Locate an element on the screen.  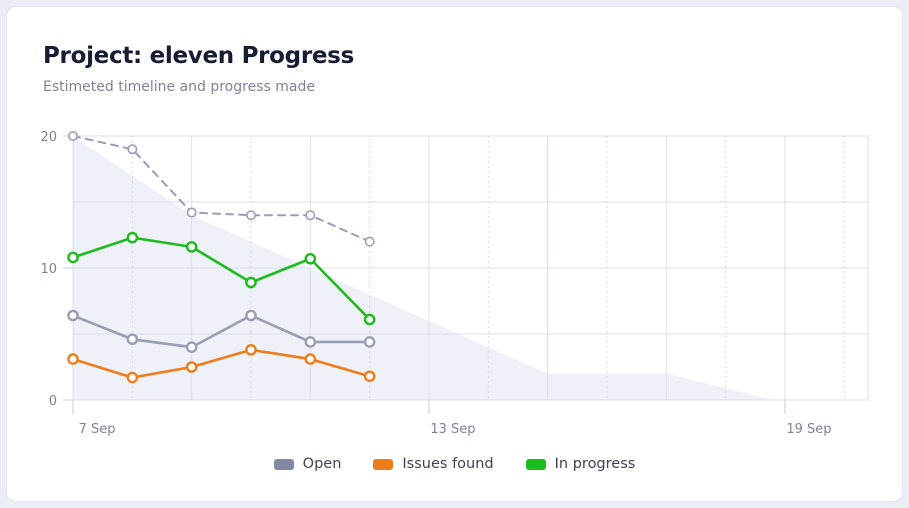
series-in-progress is located at coordinates (221, 278).